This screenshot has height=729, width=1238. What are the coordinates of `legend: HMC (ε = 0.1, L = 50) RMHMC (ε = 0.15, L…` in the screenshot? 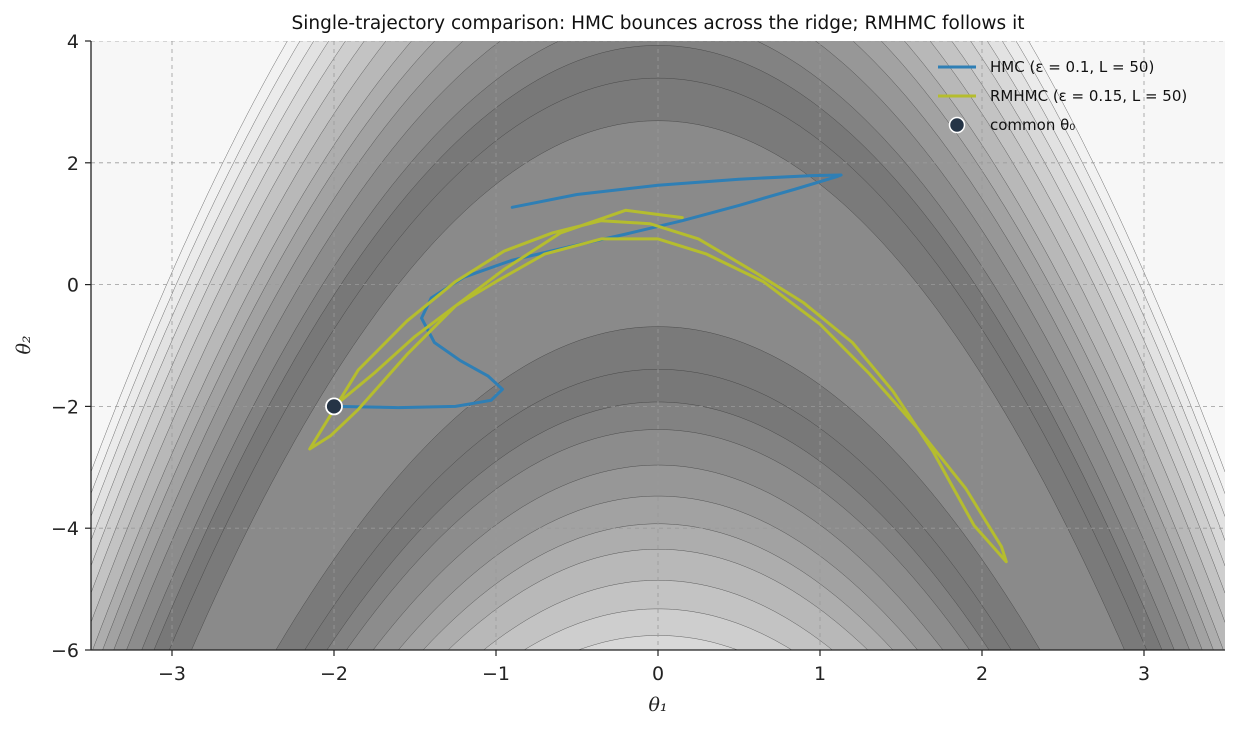 It's located at (1062, 96).